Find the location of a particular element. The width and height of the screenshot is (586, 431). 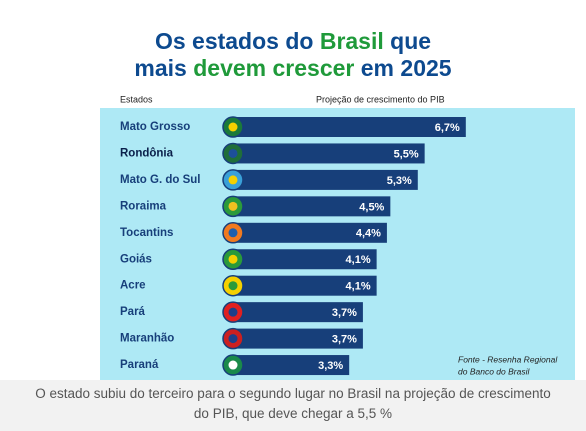

category-label: Mato G. do Sul is located at coordinates (160, 180).